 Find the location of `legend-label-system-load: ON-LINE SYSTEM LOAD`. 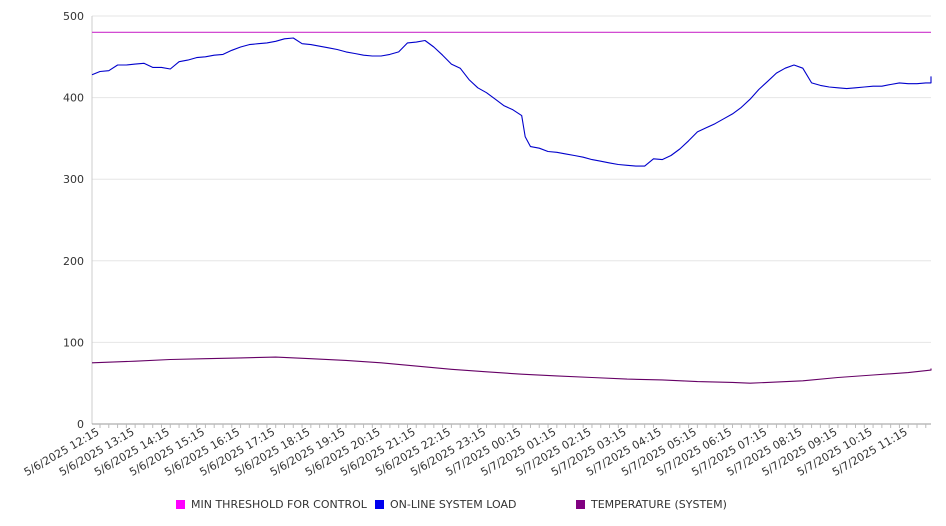

legend-label-system-load: ON-LINE SYSTEM LOAD is located at coordinates (453, 504).